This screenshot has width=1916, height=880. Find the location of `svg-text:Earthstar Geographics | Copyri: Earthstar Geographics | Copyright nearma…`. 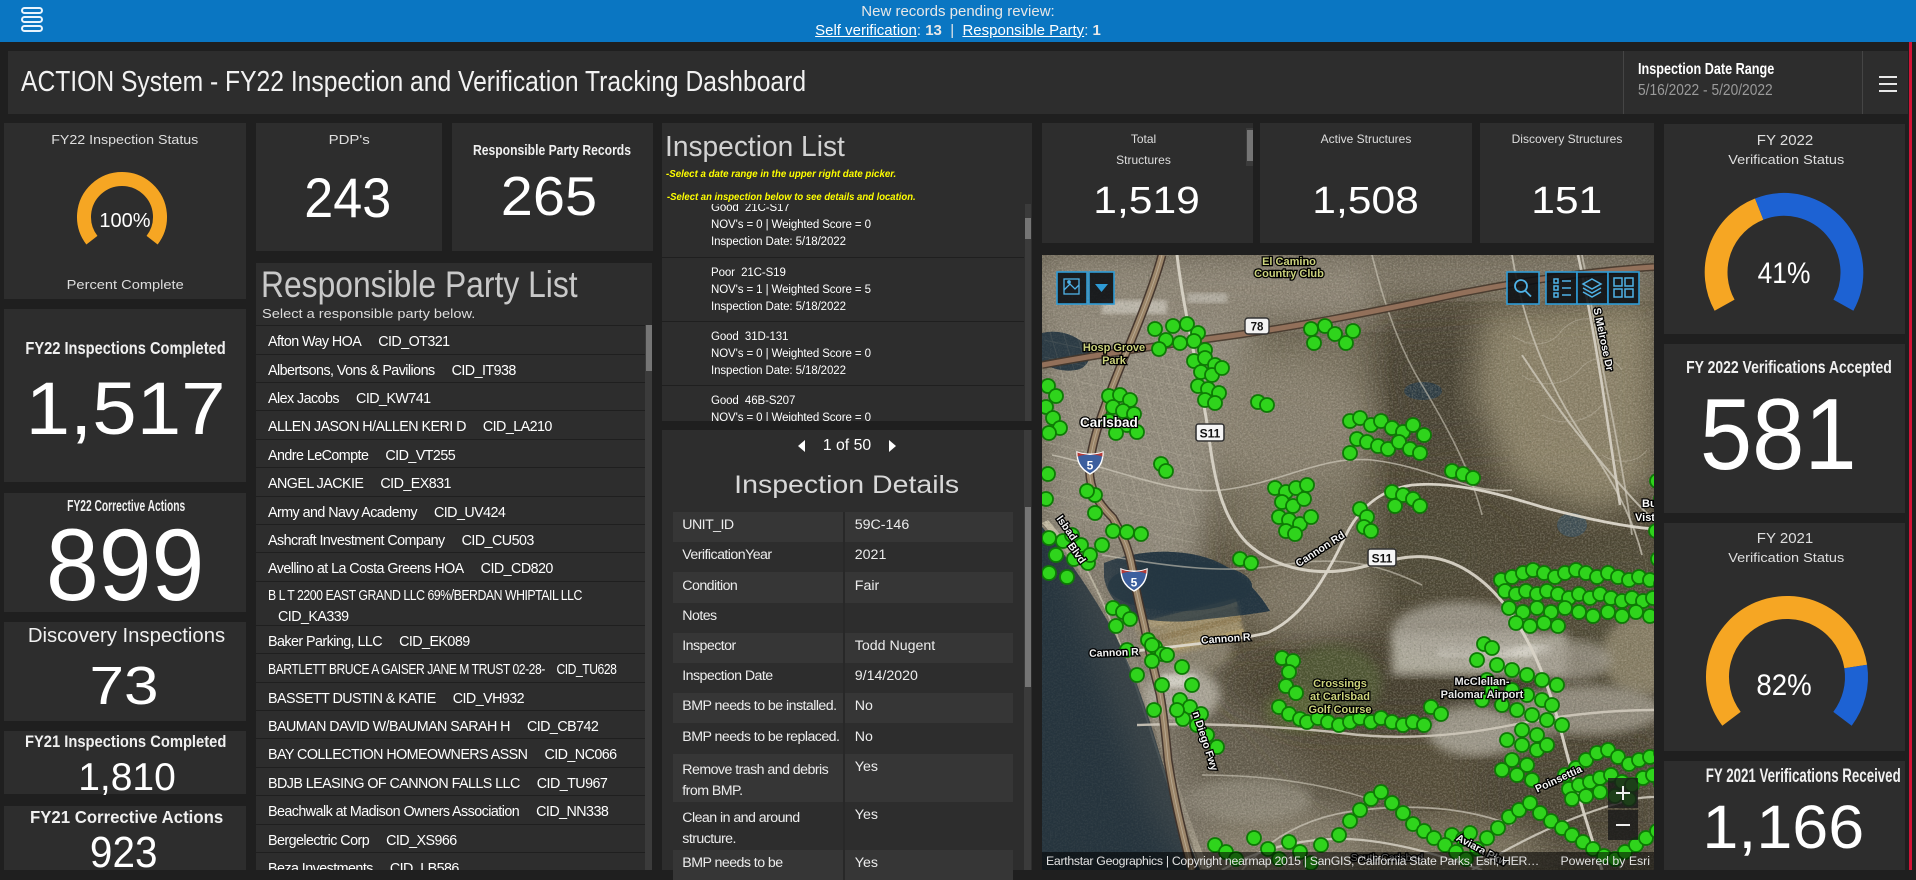

svg-text:Earthstar Geographics | Copyri: Earthstar Geographics | Copyright nearma… is located at coordinates (1292, 861).